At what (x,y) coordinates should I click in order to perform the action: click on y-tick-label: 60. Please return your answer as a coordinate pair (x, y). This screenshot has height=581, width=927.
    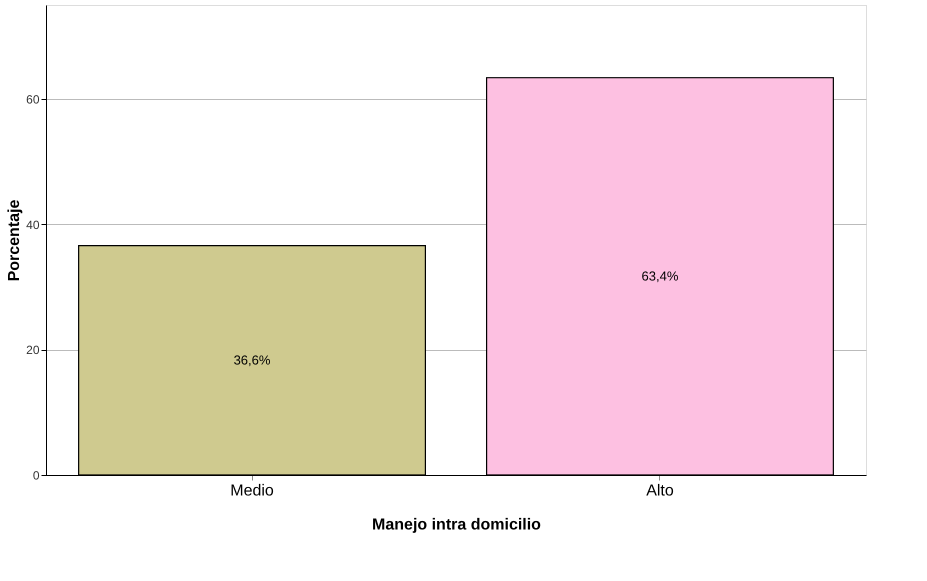
    Looking at the image, I should click on (33, 99).